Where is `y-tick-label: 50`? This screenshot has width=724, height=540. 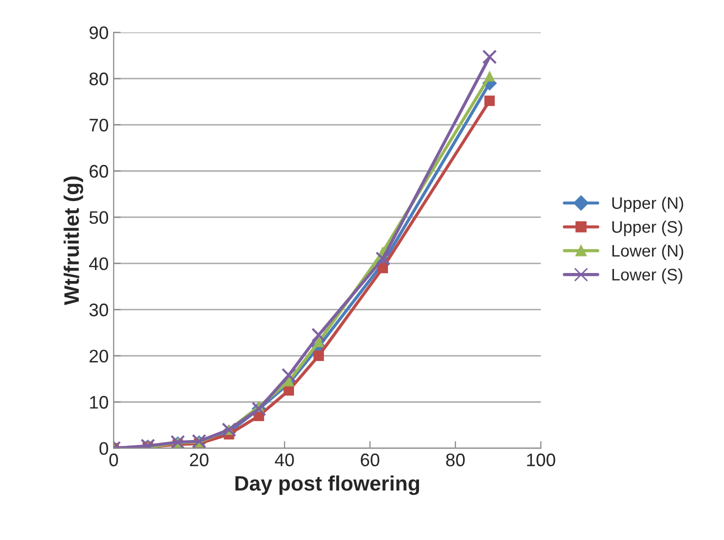 y-tick-label: 50 is located at coordinates (98, 217).